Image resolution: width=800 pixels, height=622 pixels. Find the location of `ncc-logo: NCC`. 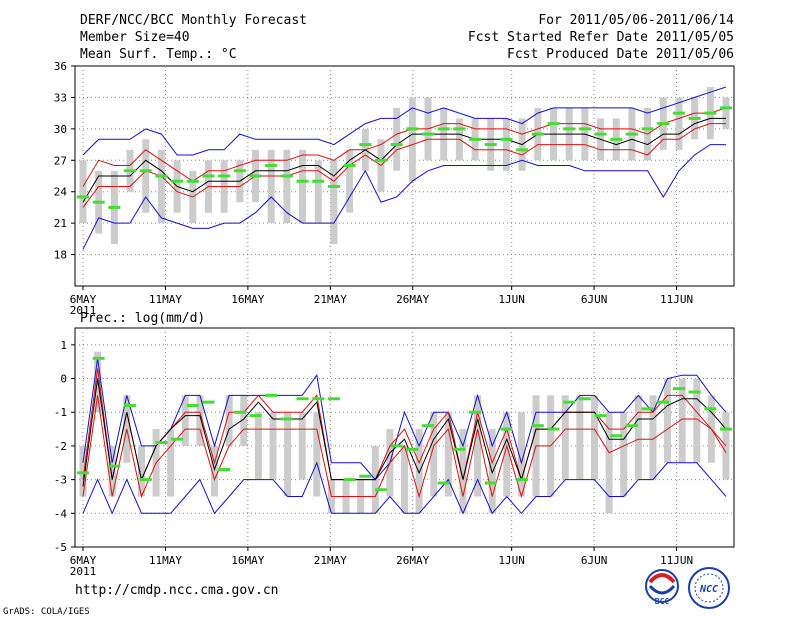

ncc-logo: NCC is located at coordinates (709, 588).